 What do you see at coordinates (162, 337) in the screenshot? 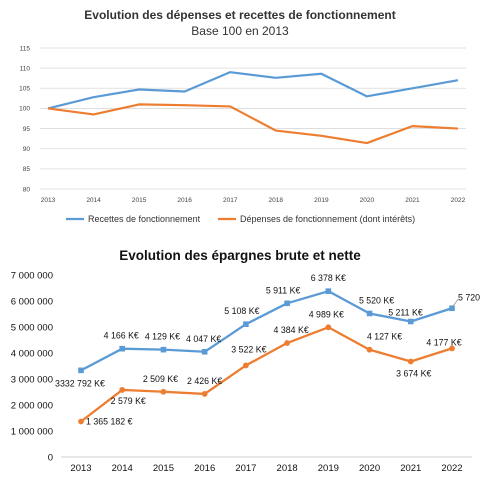
I see `chart2-data-label: 4 129 K€` at bounding box center [162, 337].